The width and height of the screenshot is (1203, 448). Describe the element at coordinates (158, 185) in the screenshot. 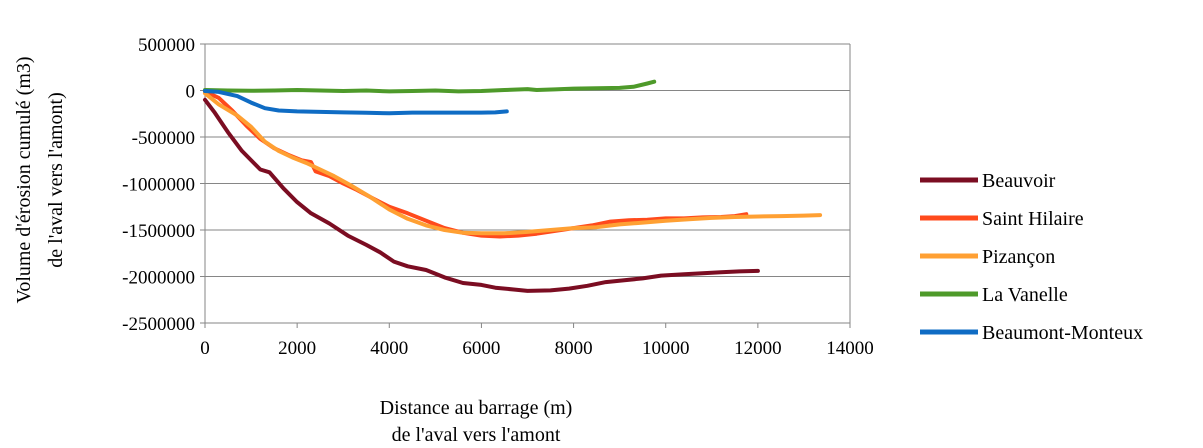

I see `y-tick-label: -1000000` at that location.